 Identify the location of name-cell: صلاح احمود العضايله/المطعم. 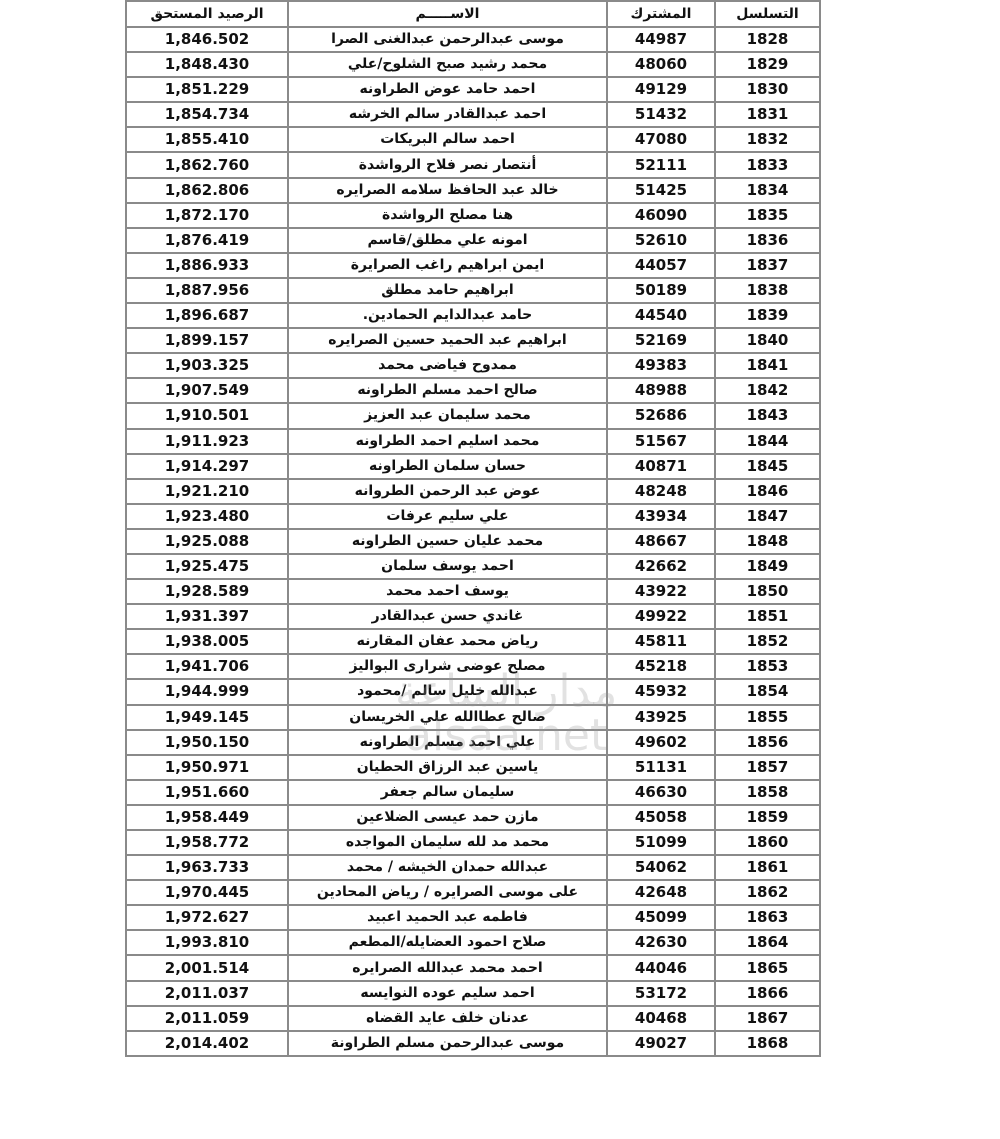
(447, 943).